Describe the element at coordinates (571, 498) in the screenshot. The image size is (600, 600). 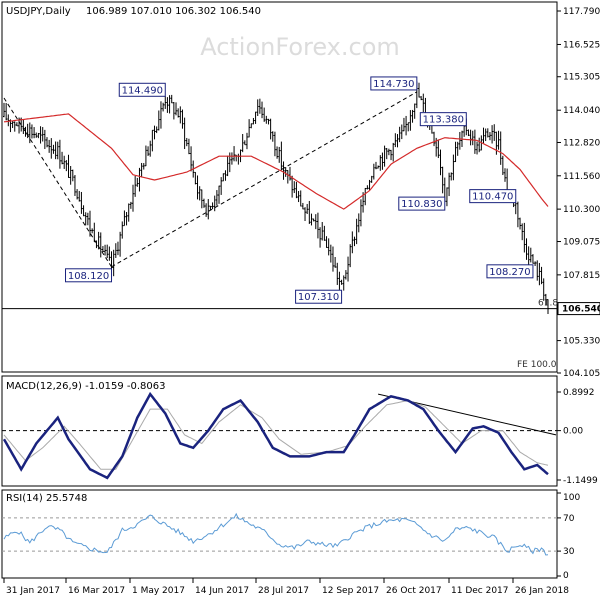
I see `rsi-tick-label: 100` at that location.